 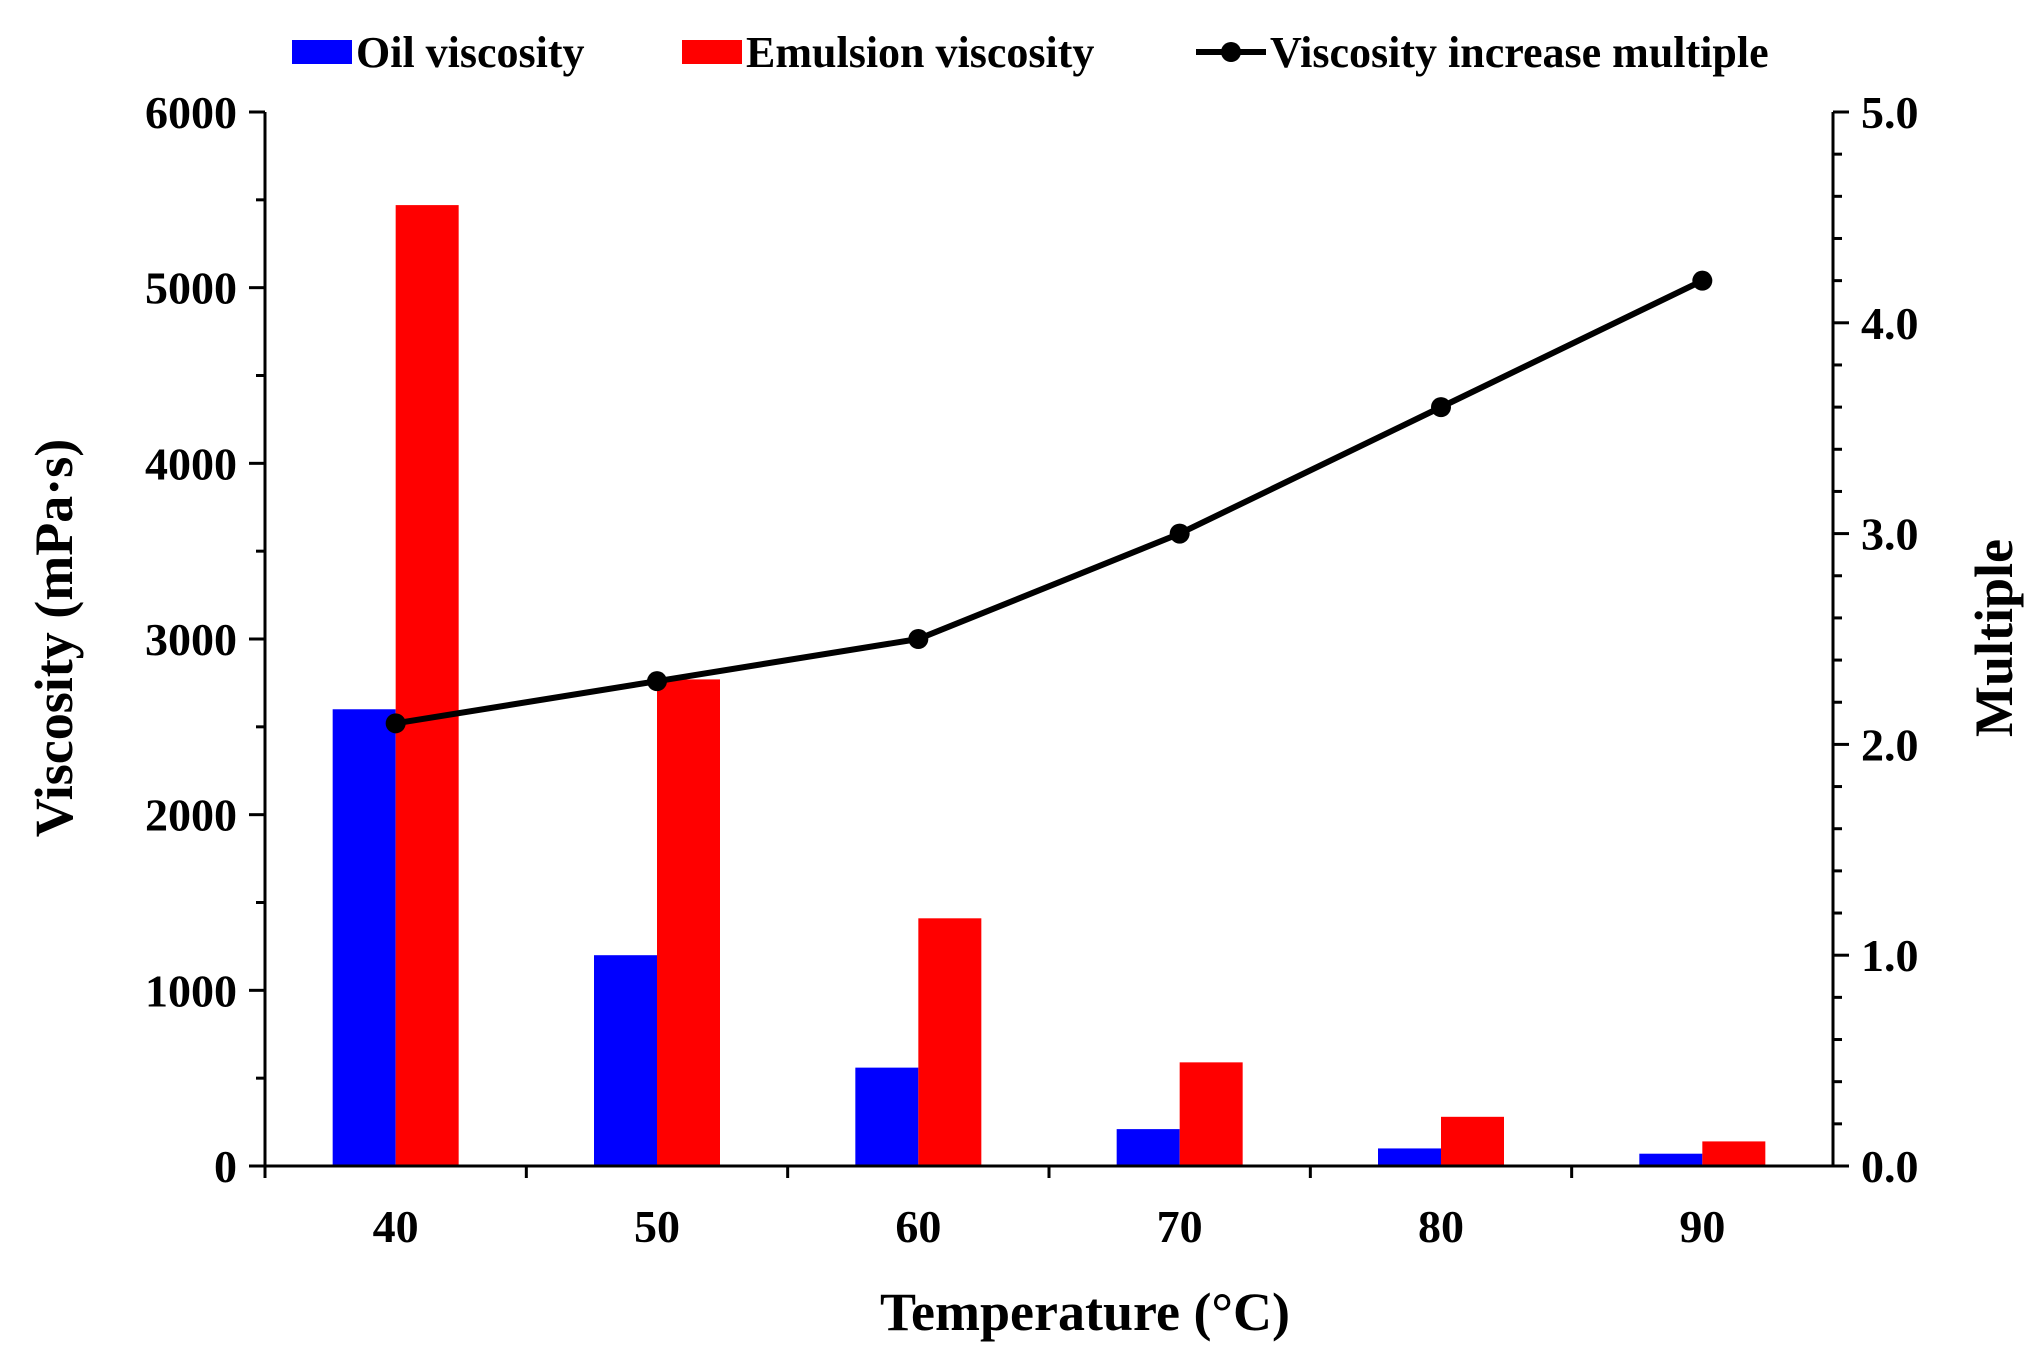 What do you see at coordinates (1231, 52) in the screenshot?
I see `legend-swatch-marker-viscosity-increase-multiple` at bounding box center [1231, 52].